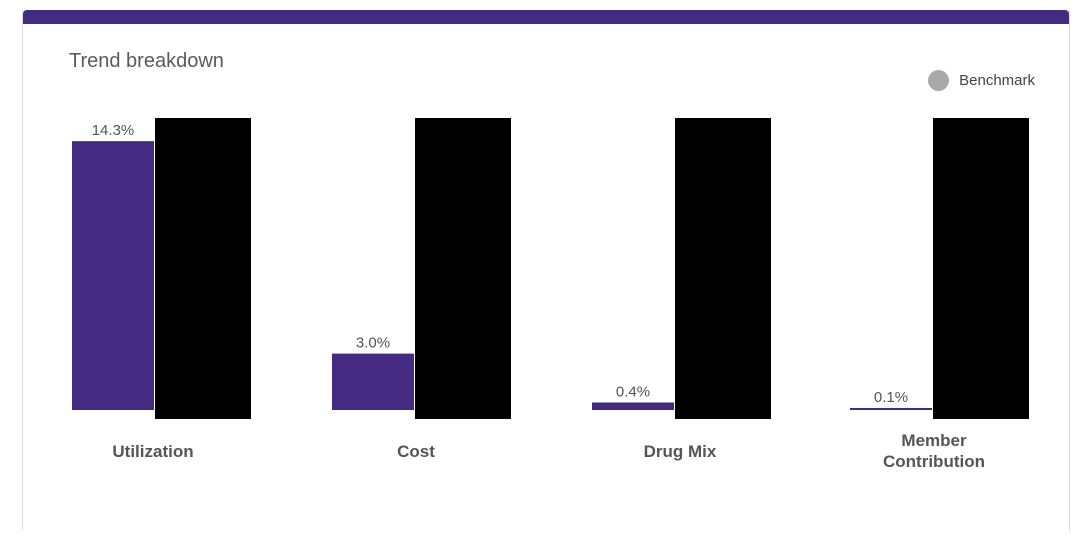 The height and width of the screenshot is (535, 1073). What do you see at coordinates (939, 80) in the screenshot?
I see `benchmark-legend-swatch` at bounding box center [939, 80].